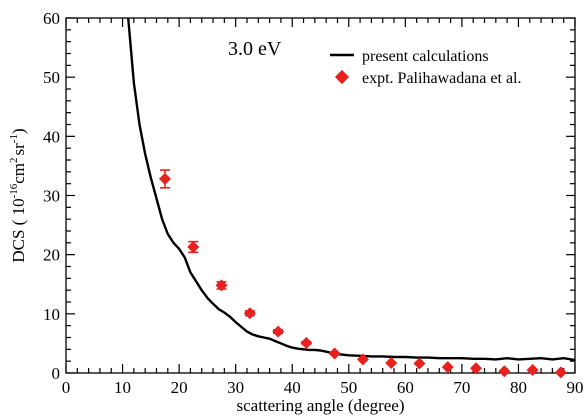 The height and width of the screenshot is (416, 587). Describe the element at coordinates (51, 136) in the screenshot. I see `y-tick-label: 40` at that location.